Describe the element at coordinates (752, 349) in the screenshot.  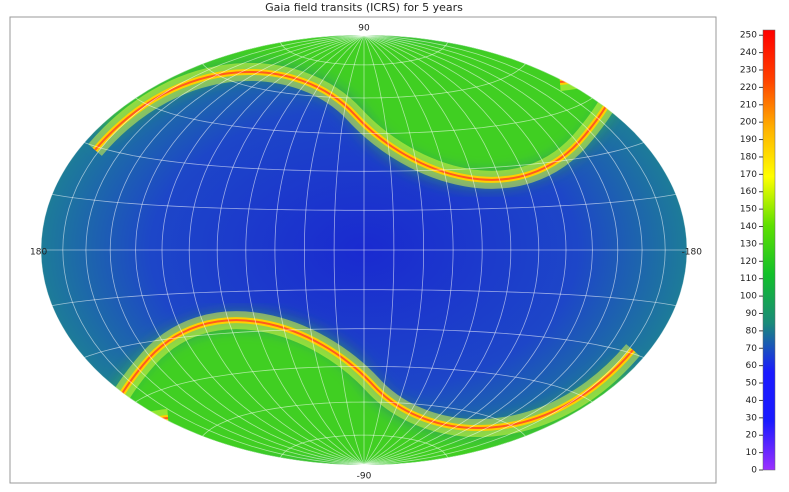
I see `colorbar-tick-label: 70` at that location.